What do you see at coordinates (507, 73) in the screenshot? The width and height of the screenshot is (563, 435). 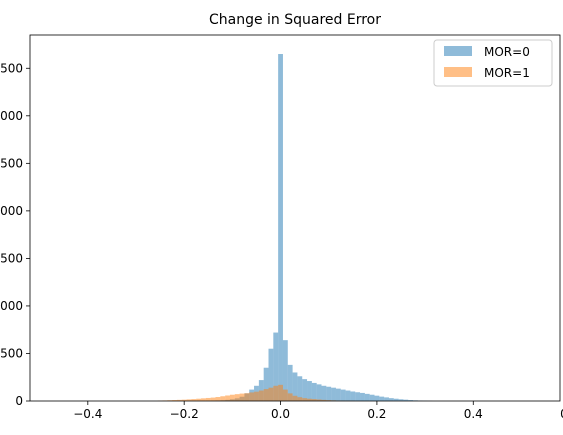 I see `legend-label: MOR=1` at bounding box center [507, 73].